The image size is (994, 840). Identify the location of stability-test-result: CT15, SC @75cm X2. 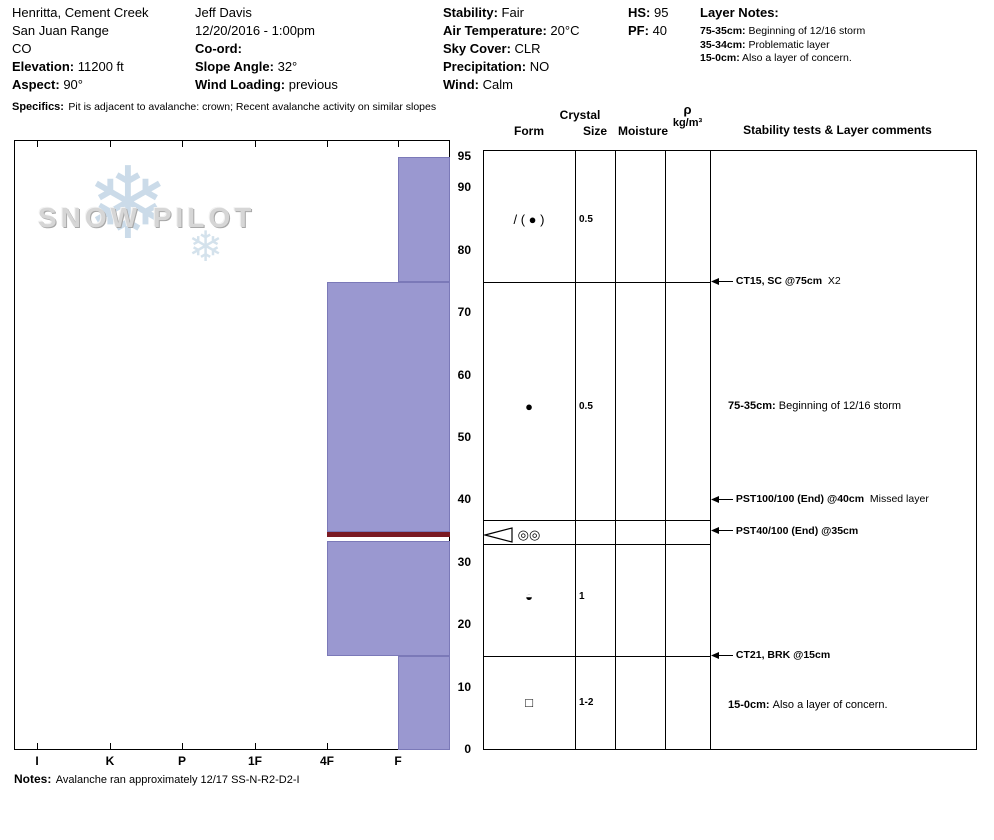
(776, 281).